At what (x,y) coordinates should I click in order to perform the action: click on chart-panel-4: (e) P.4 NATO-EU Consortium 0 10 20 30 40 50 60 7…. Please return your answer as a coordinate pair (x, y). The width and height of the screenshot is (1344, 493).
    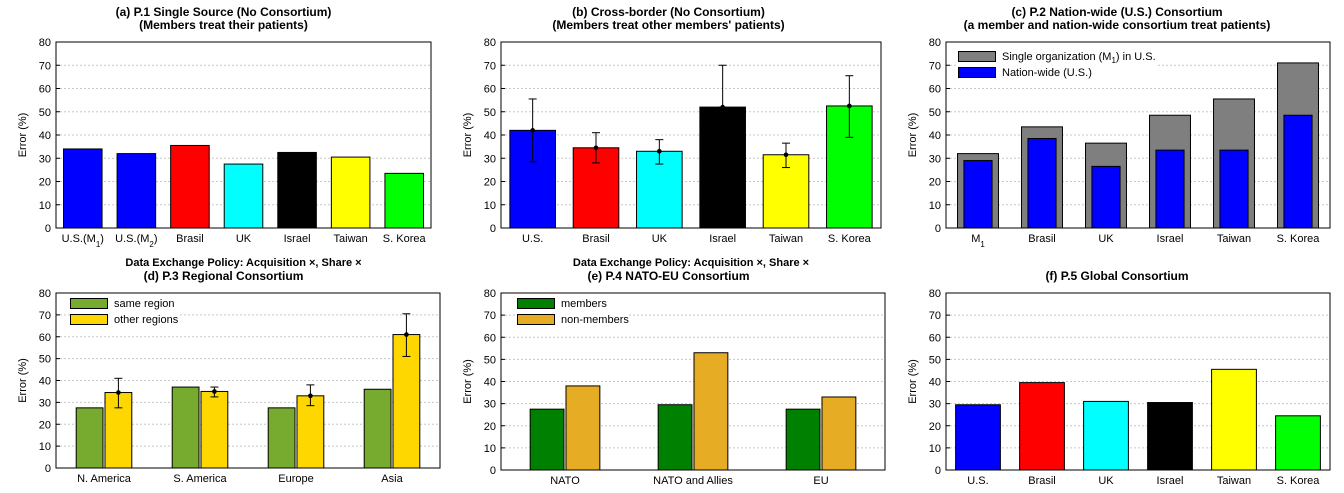
    Looking at the image, I should click on (668, 381).